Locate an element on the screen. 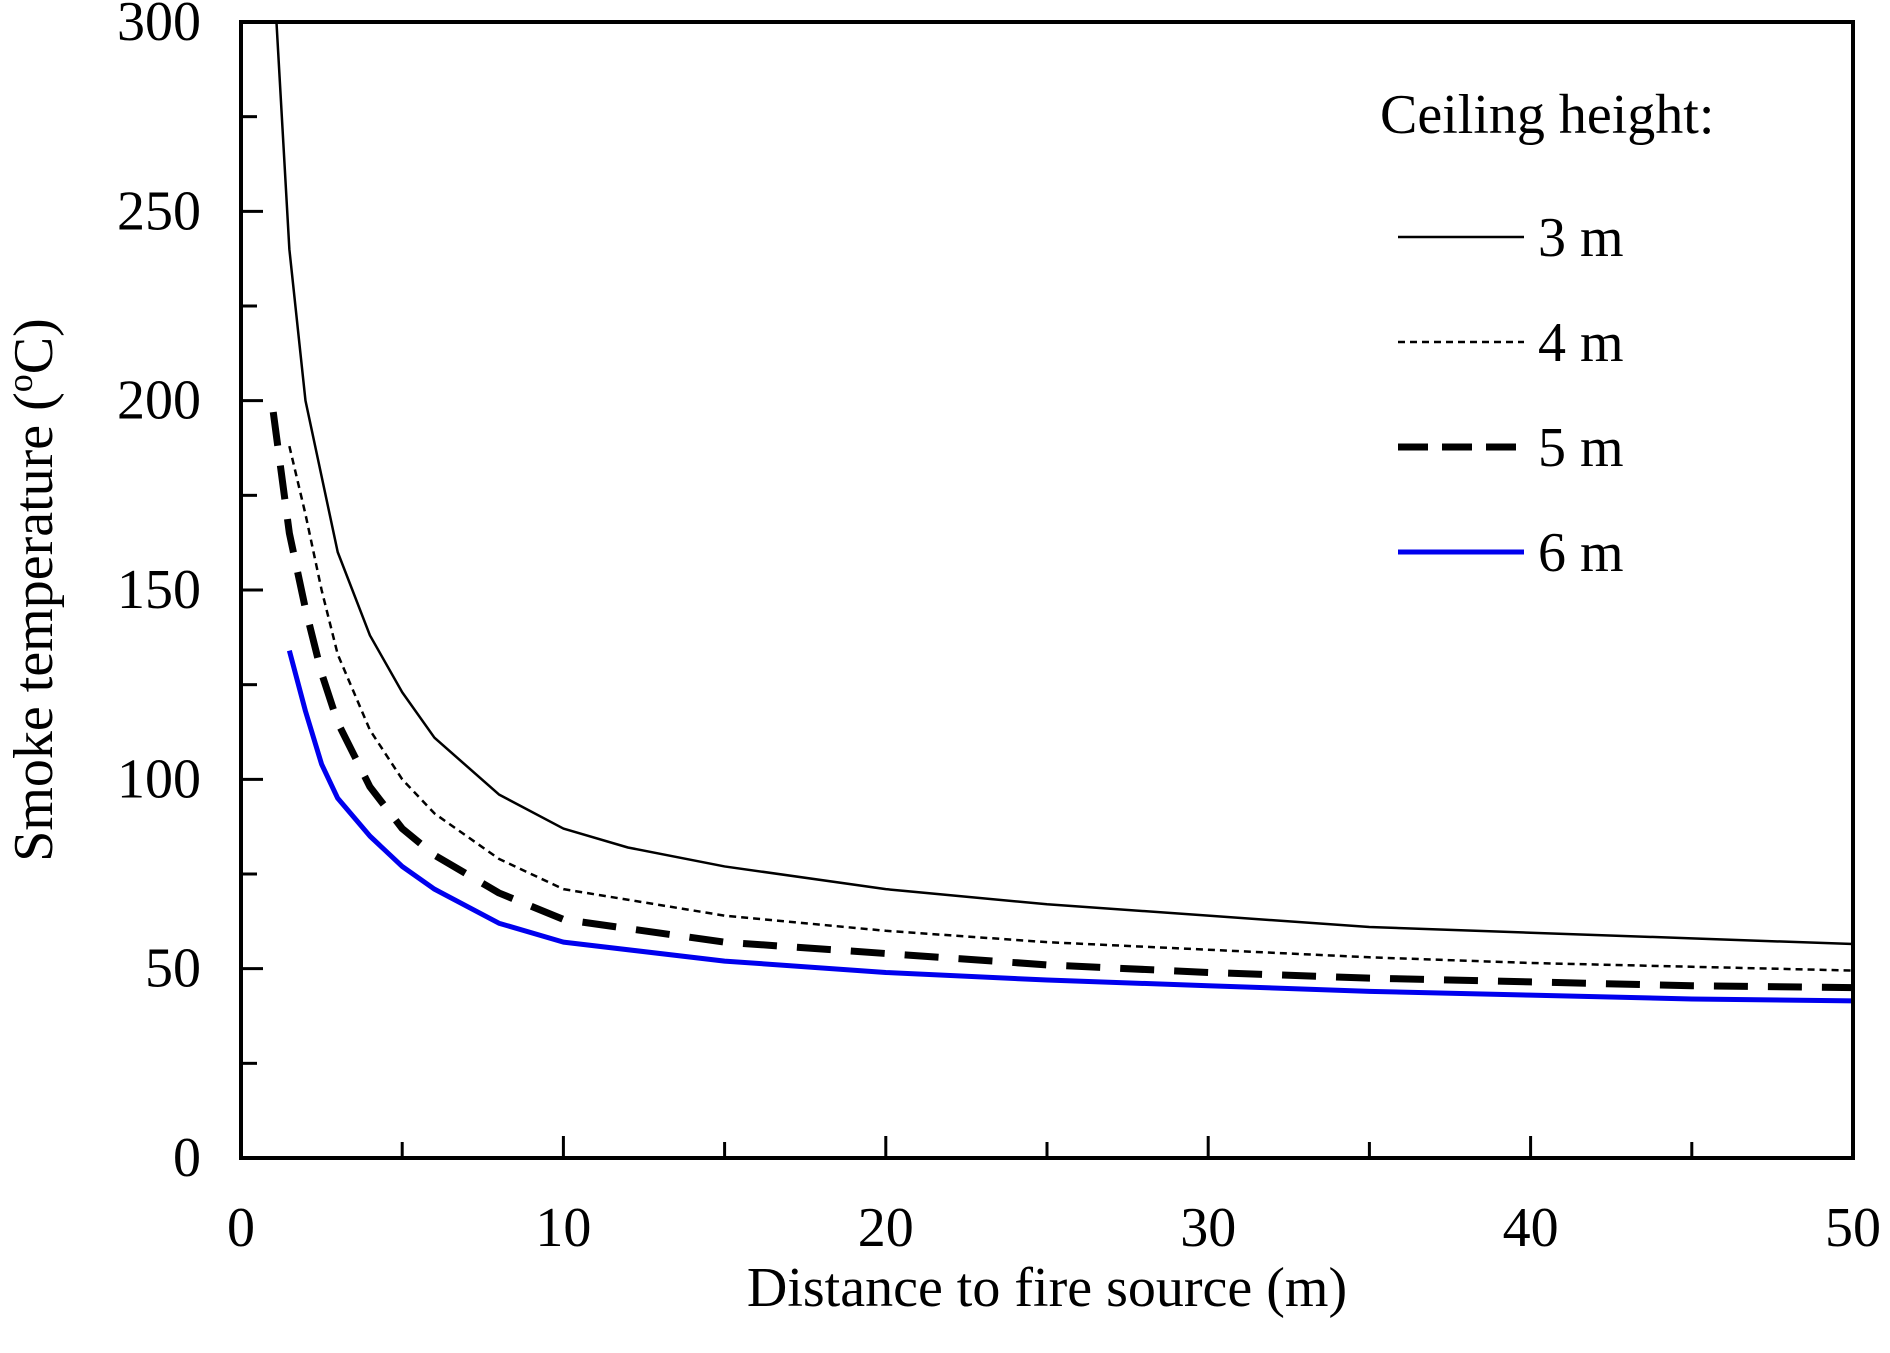 The height and width of the screenshot is (1353, 1890). y-tick-label: 0 is located at coordinates (187, 1158).